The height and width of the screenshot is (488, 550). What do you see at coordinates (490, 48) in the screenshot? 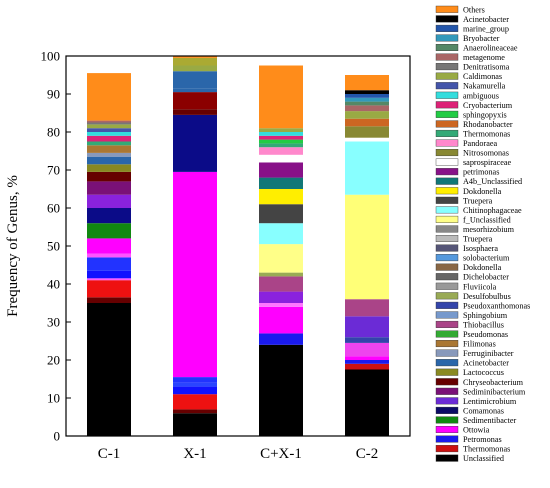
I see `legend-label: Anaerolineaceae` at bounding box center [490, 48].